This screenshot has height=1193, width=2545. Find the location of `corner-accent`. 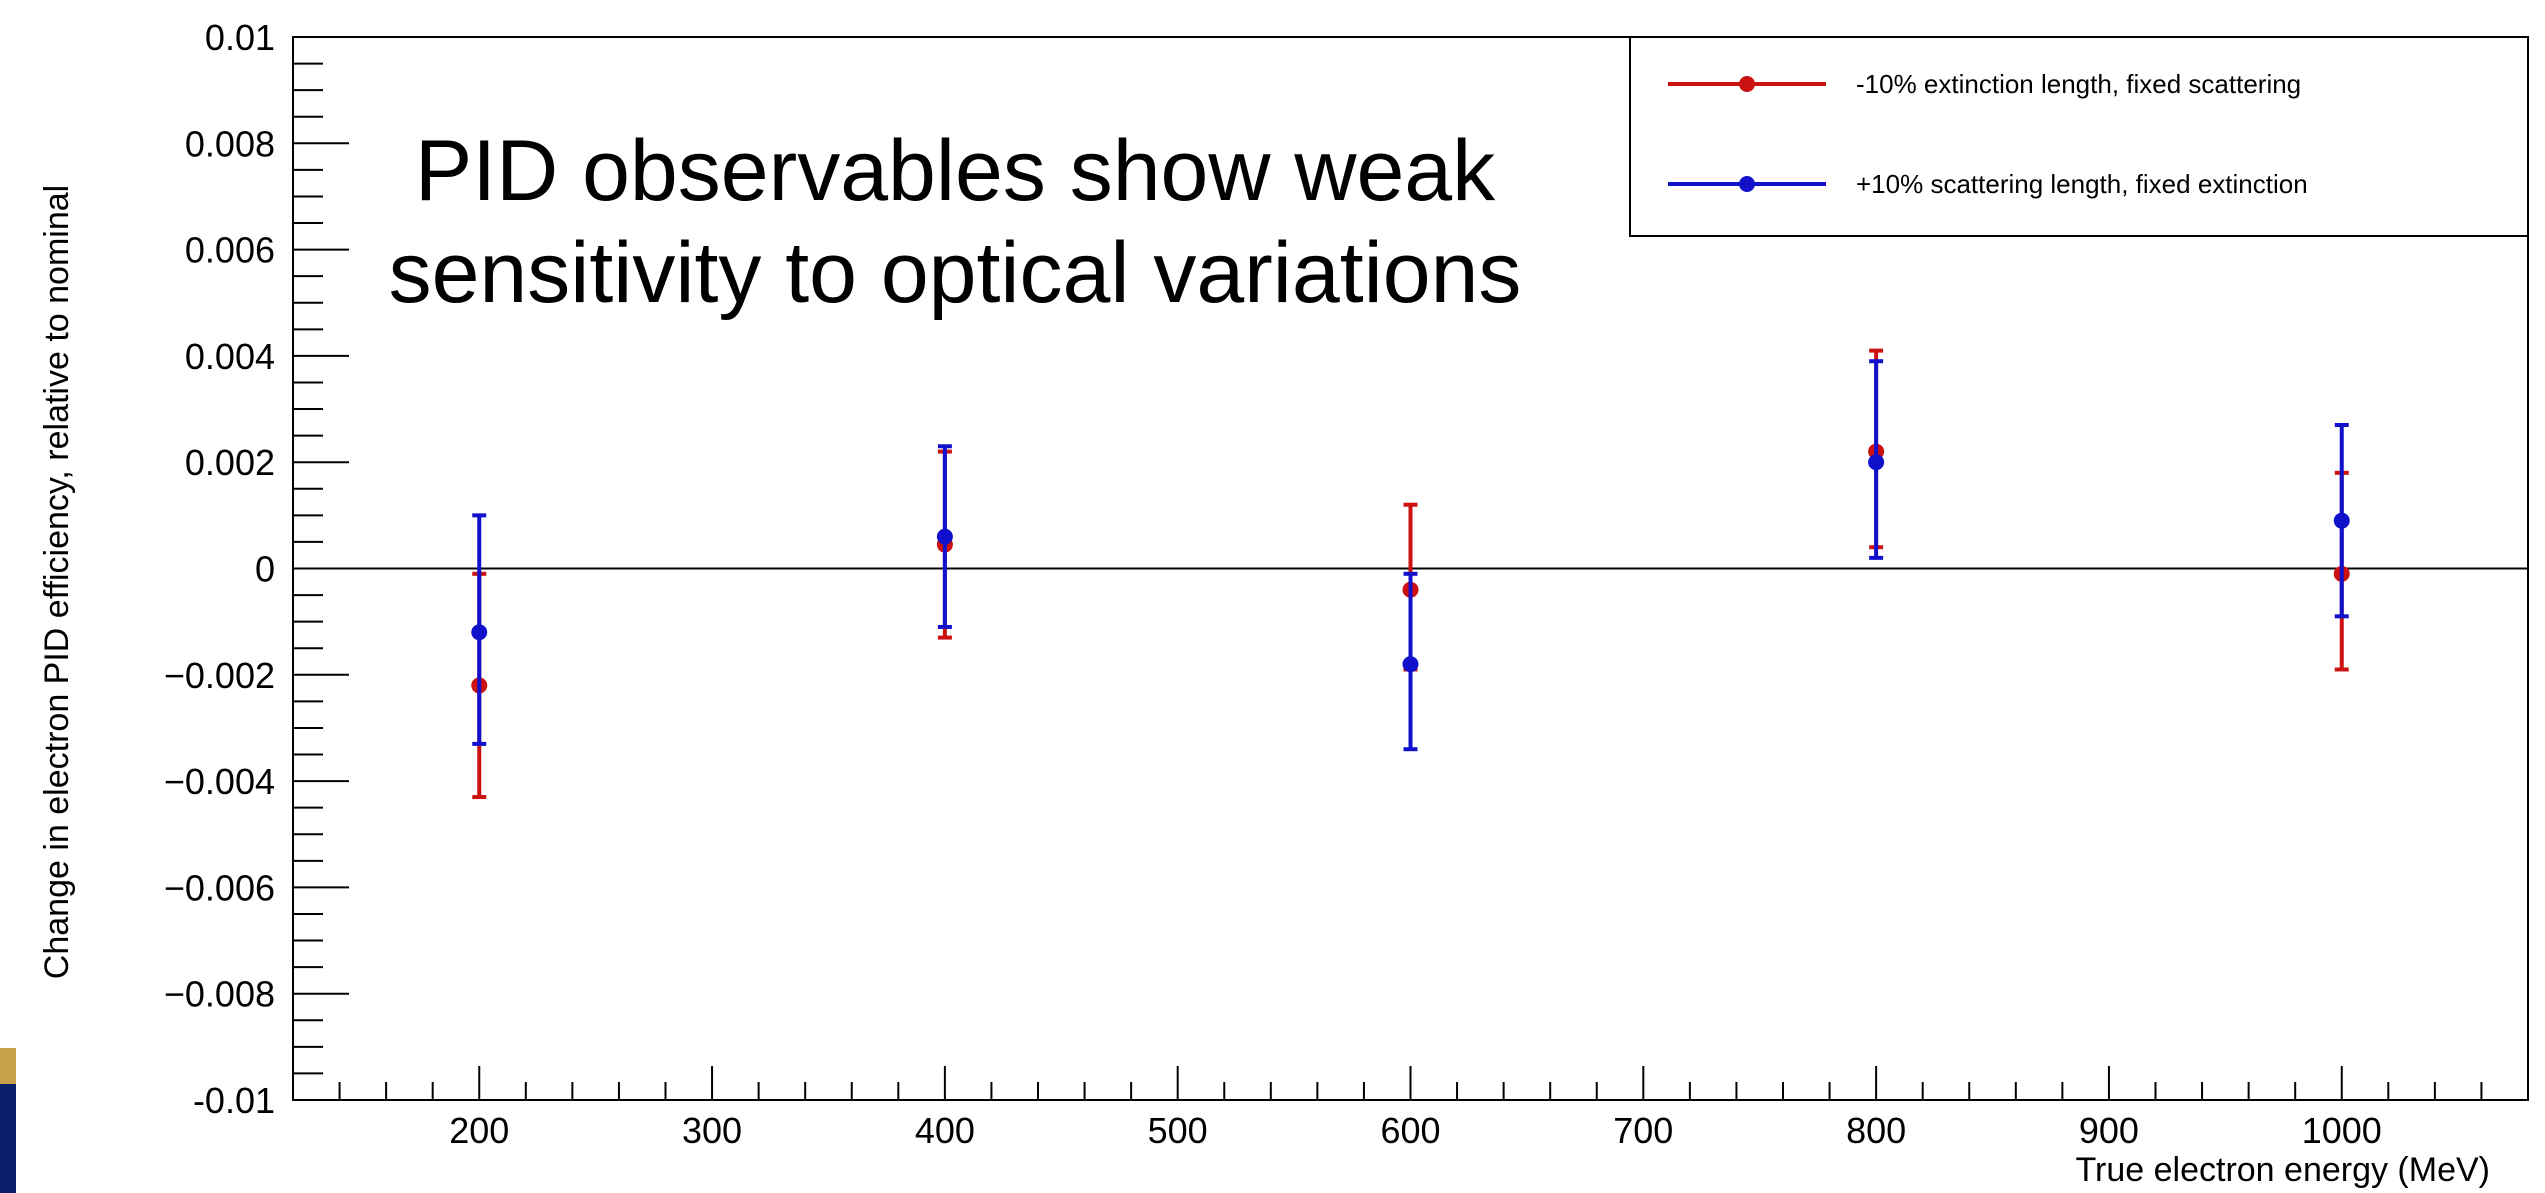

corner-accent is located at coordinates (8, 1120).